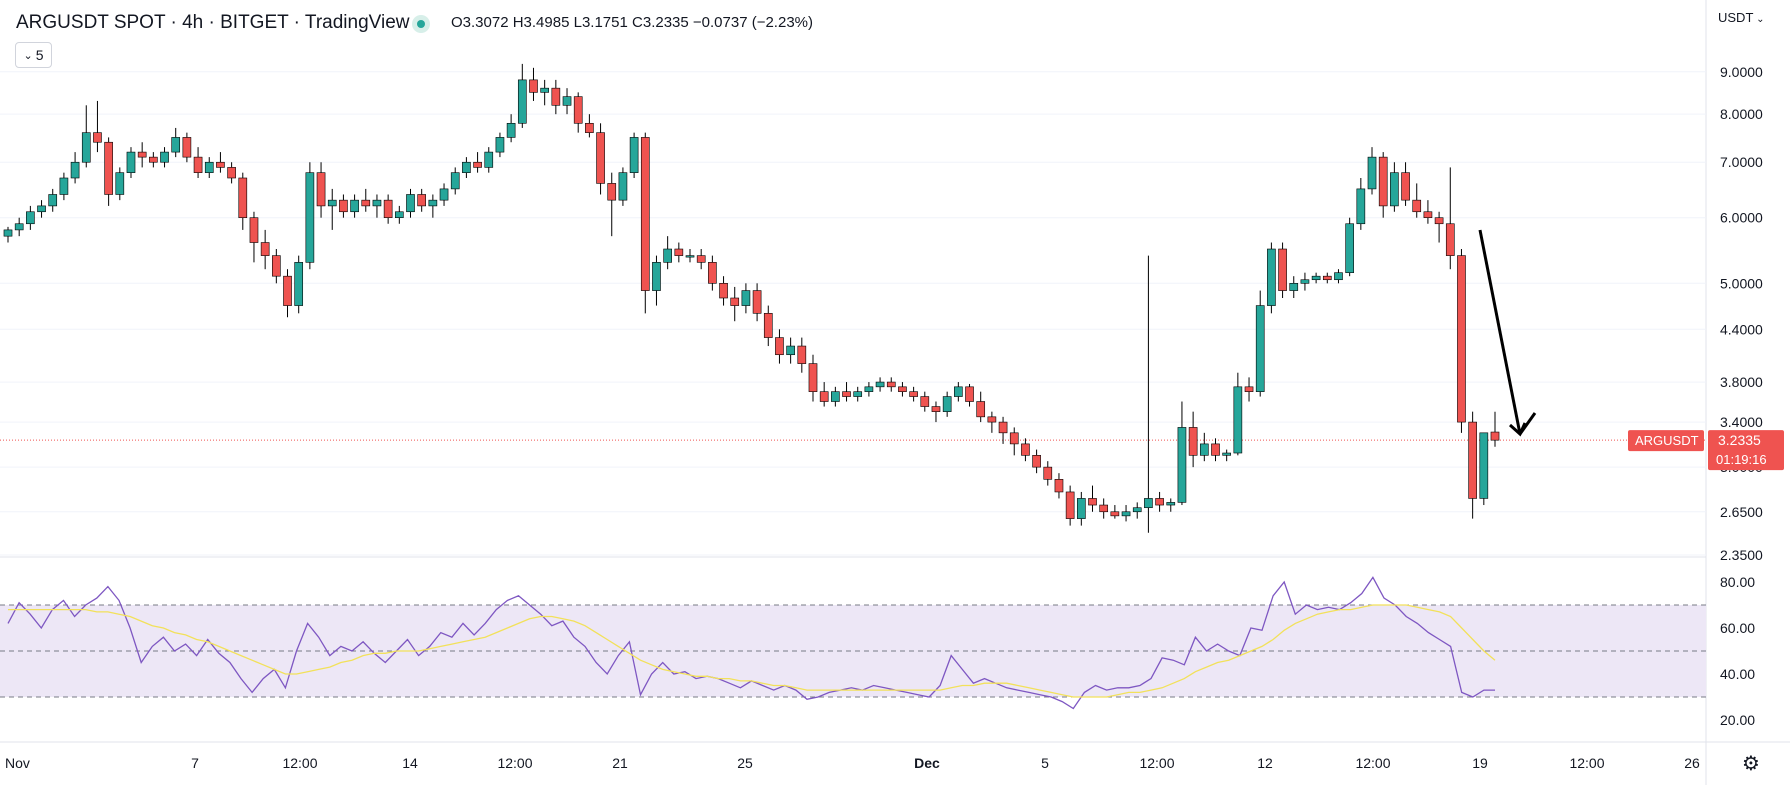  Describe the element at coordinates (600, 22) in the screenshot. I see `low-value: L3.1751` at that location.